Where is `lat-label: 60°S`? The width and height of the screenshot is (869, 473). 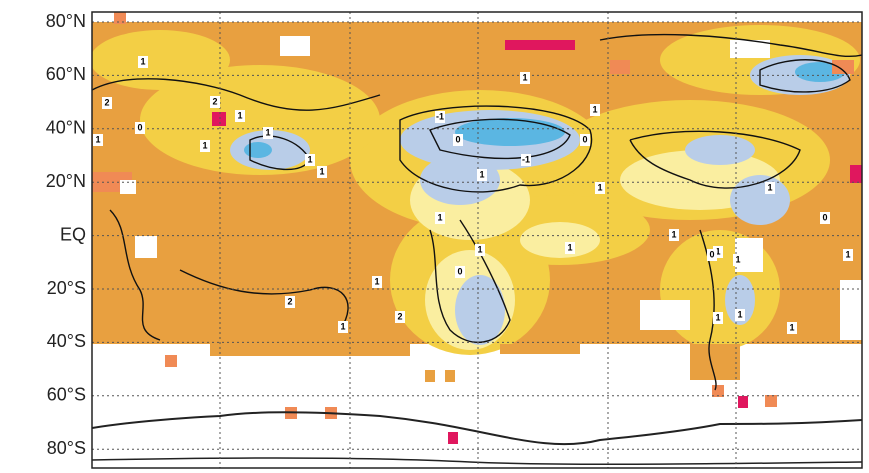 lat-label: 60°S is located at coordinates (66, 395).